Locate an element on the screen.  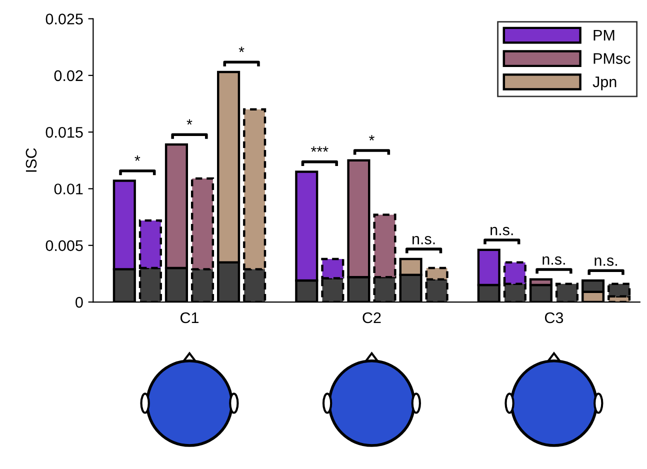
legend-label: PM is located at coordinates (604, 35).